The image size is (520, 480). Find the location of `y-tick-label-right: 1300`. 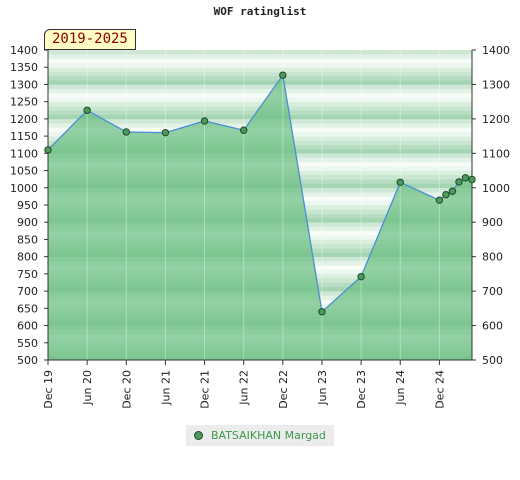

y-tick-label-right: 1300 is located at coordinates (496, 84).